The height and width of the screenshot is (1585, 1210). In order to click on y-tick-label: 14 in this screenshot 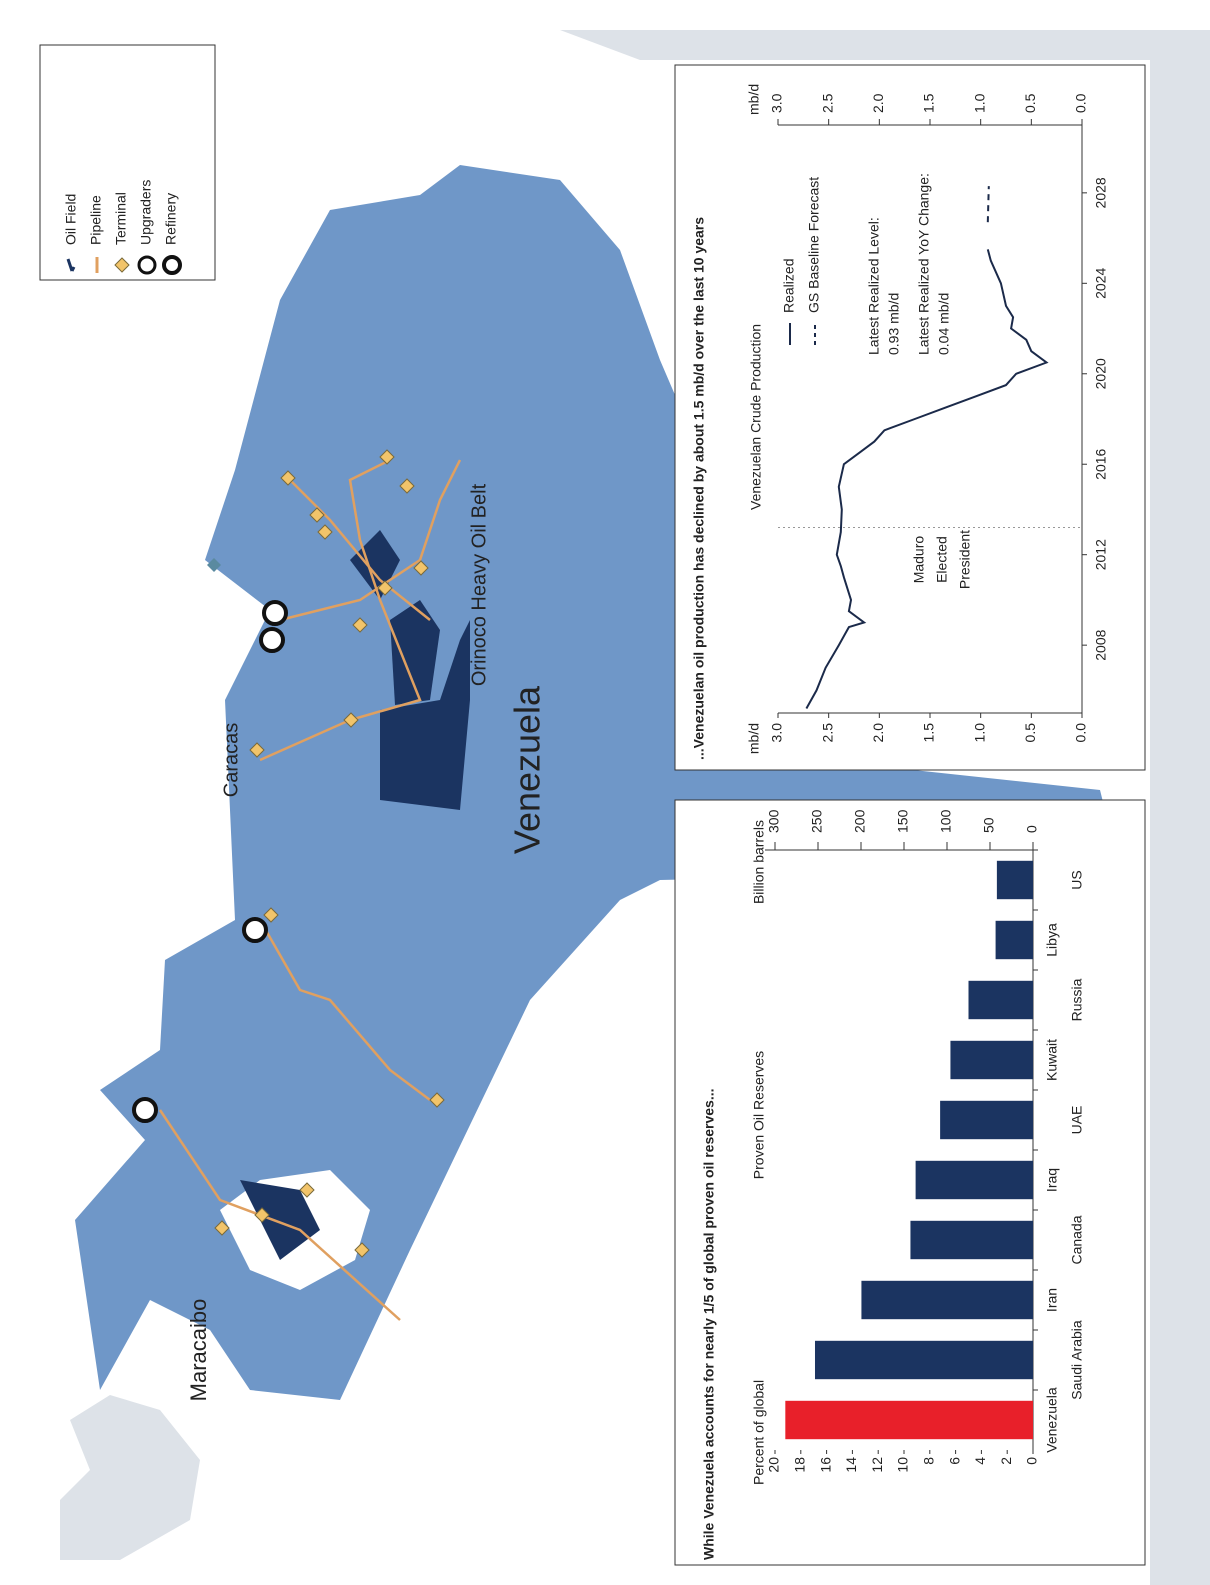, I will do `click(851, 1465)`.